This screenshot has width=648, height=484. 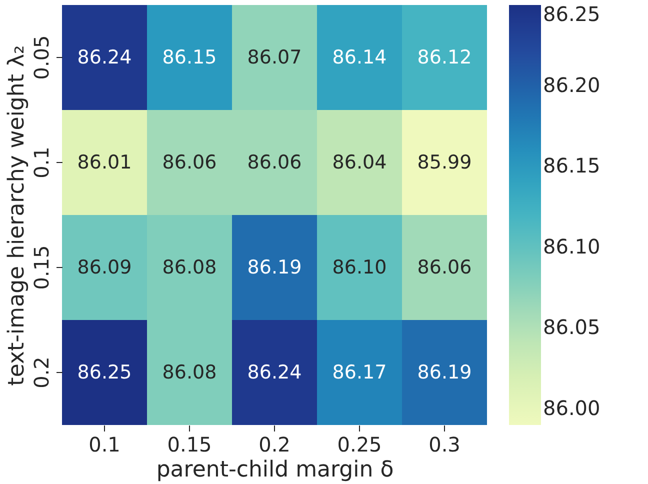 What do you see at coordinates (104, 267) in the screenshot?
I see `data-label: 86.09` at bounding box center [104, 267].